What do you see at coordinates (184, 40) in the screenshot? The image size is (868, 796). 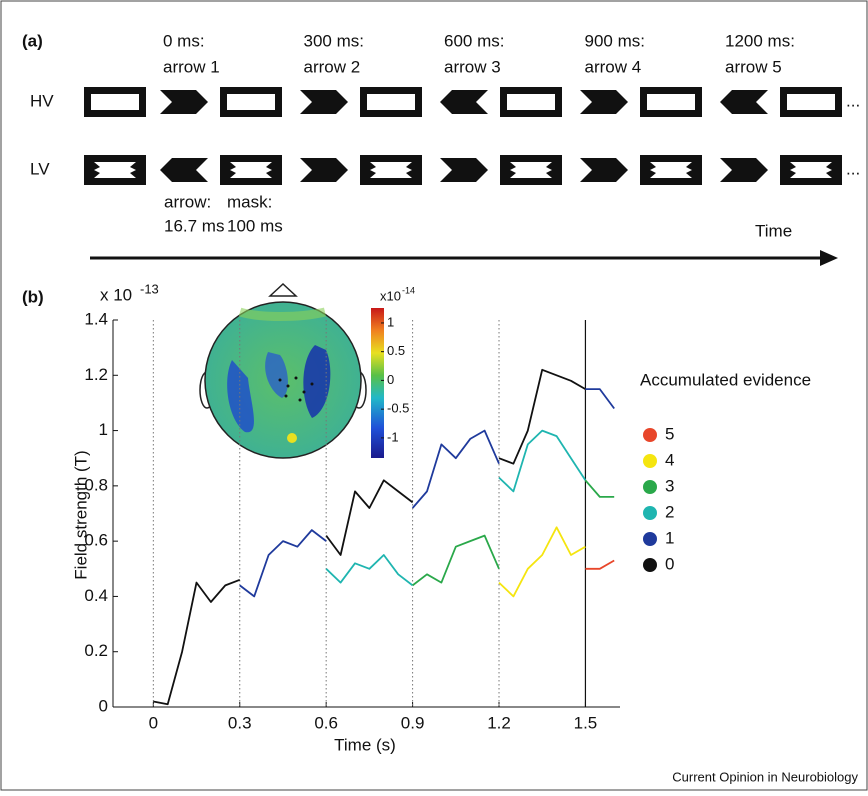 I see `time-label: 0 ms:` at bounding box center [184, 40].